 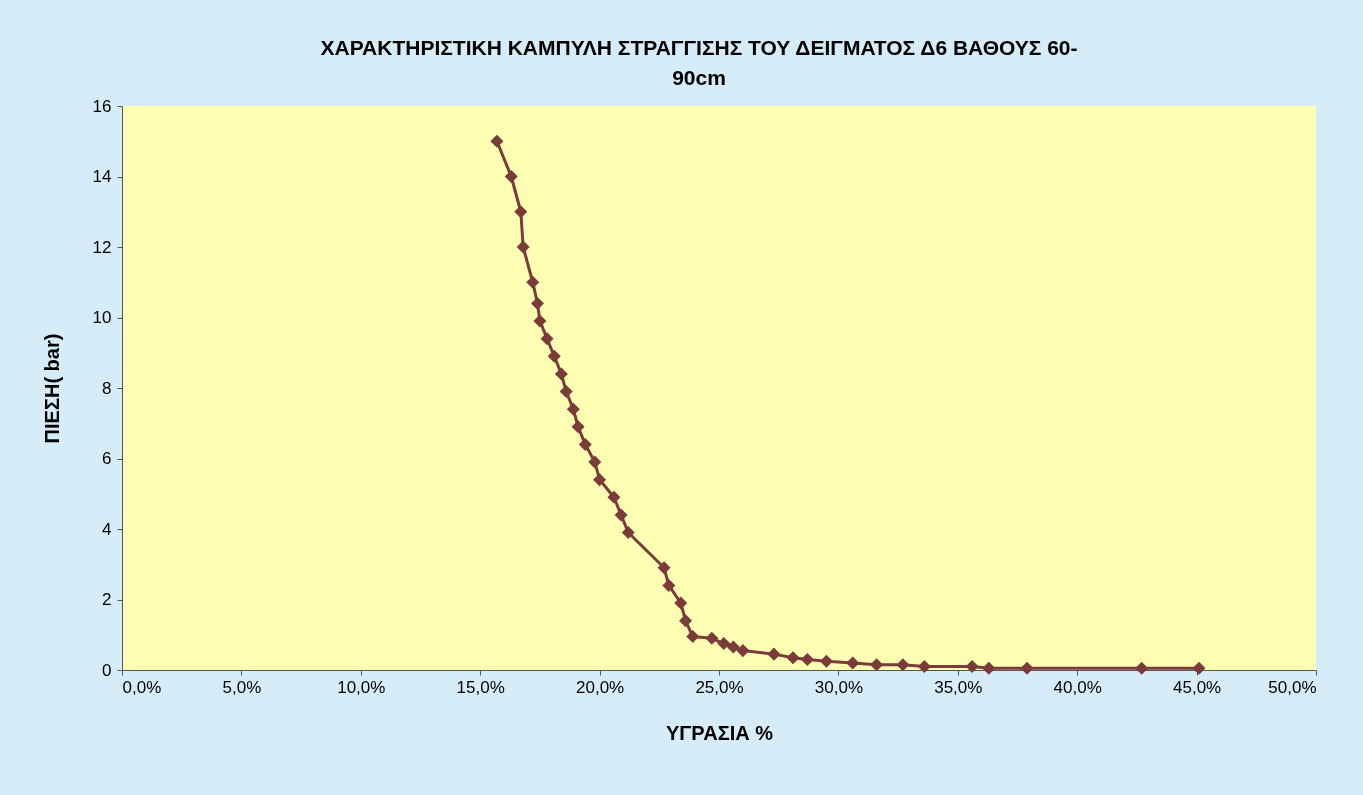 What do you see at coordinates (51, 388) in the screenshot?
I see `y-axis-title: ΠΙΕΣΗ( bar)` at bounding box center [51, 388].